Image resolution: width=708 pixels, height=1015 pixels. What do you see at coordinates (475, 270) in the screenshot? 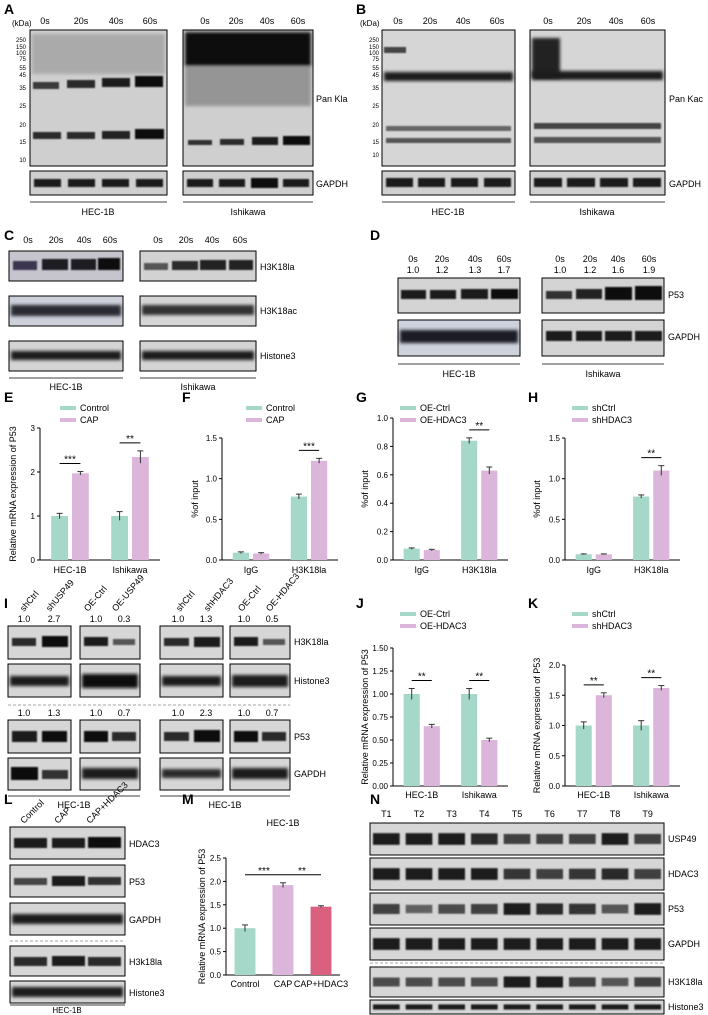
I see `ratio-label: 1.3` at bounding box center [475, 270].